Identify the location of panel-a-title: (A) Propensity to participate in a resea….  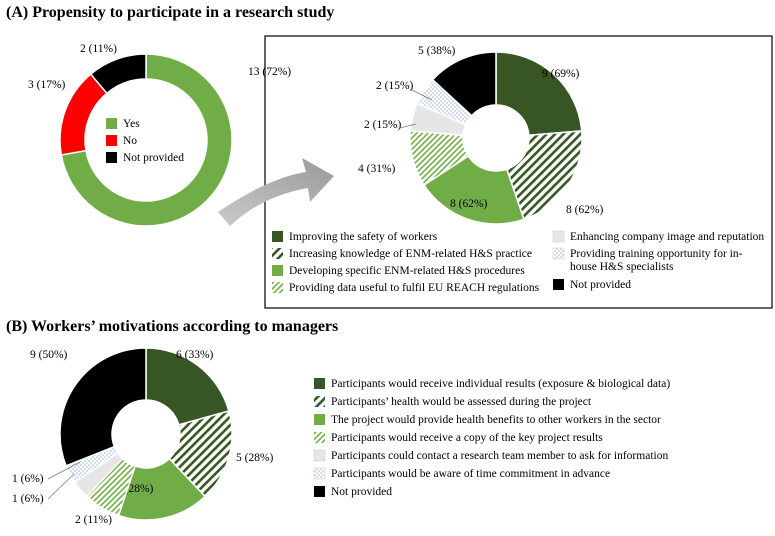
(170, 12).